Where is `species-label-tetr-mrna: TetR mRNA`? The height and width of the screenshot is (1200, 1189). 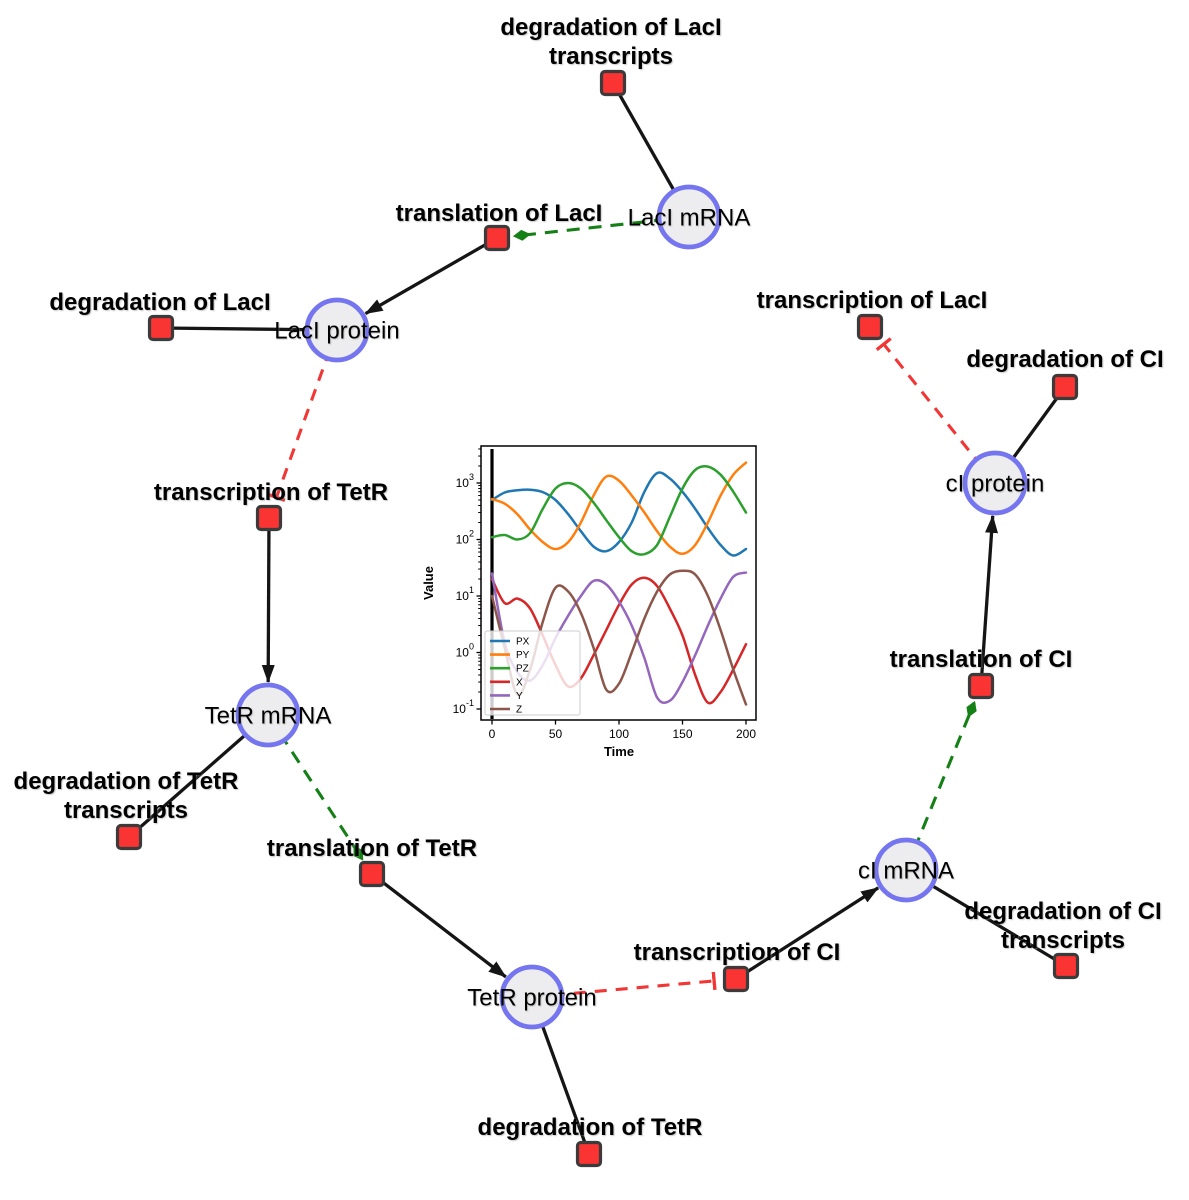 species-label-tetr-mrna: TetR mRNA is located at coordinates (268, 716).